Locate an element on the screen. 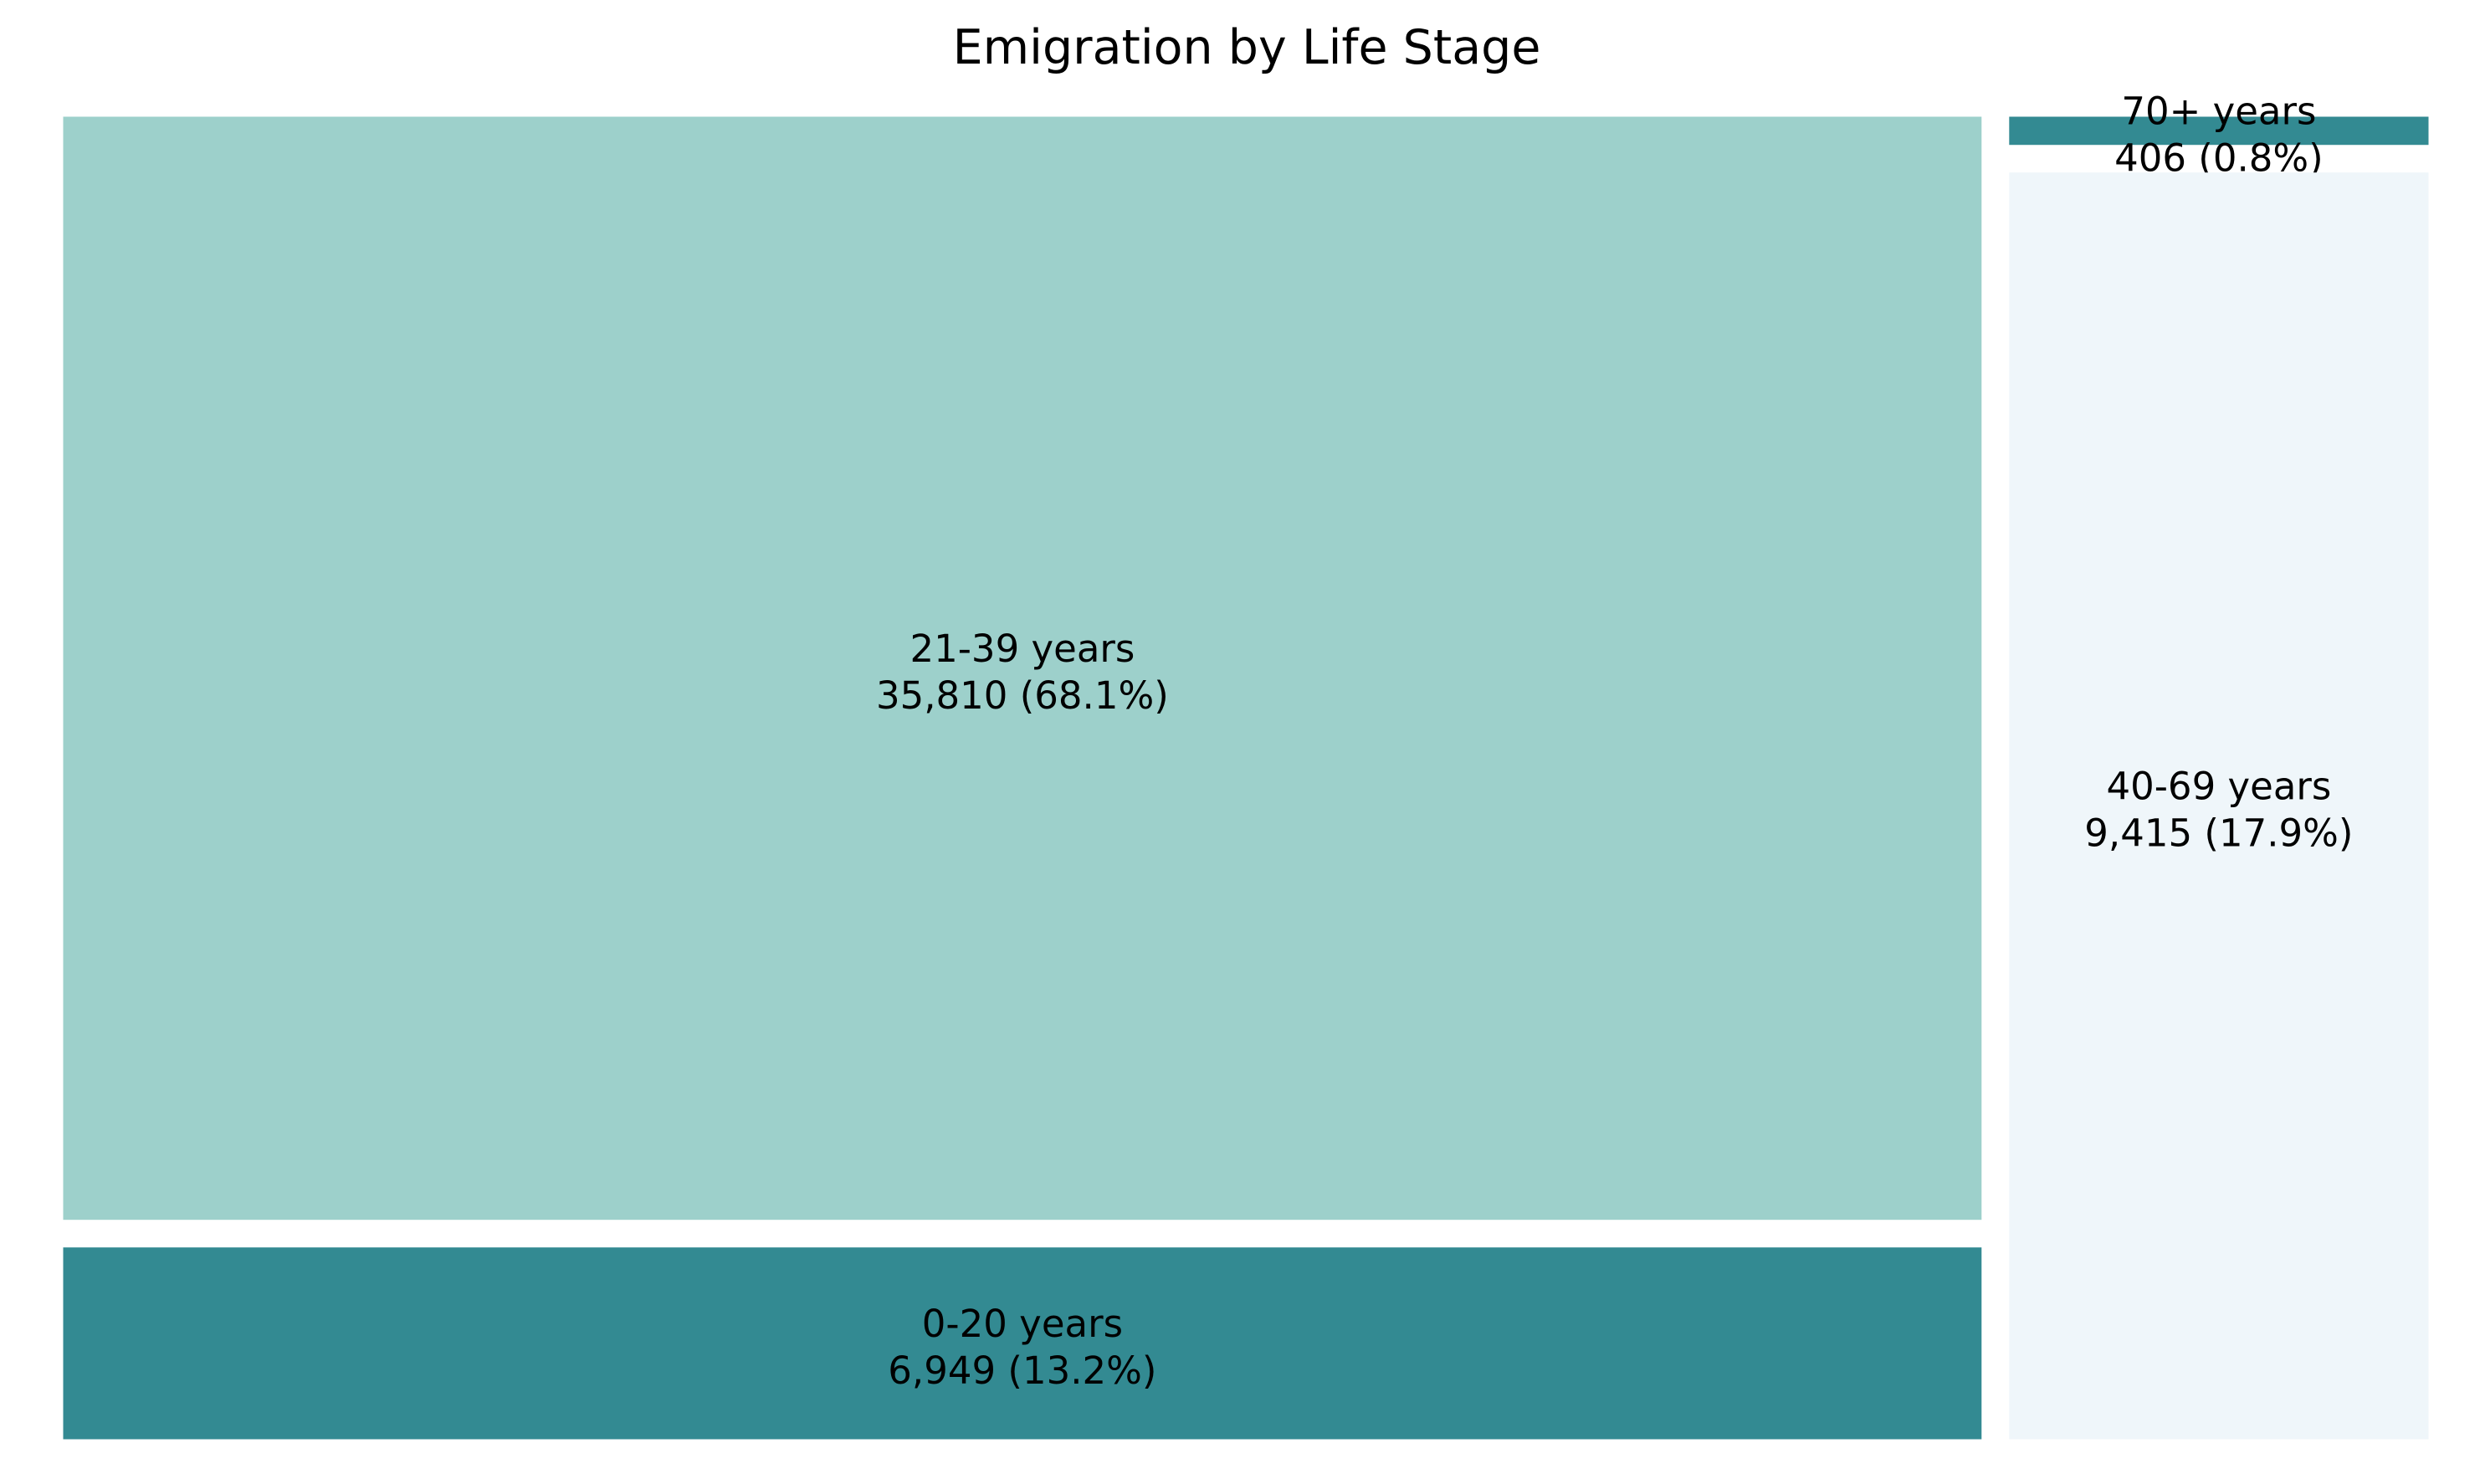 This screenshot has height=1484, width=2485. chart-title: Emigration by Life Stage is located at coordinates (1247, 47).